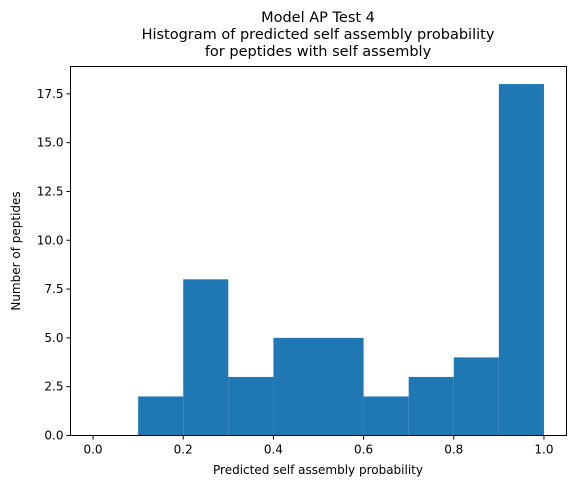 The width and height of the screenshot is (576, 488). What do you see at coordinates (50, 94) in the screenshot?
I see `y-tick-label: 17.5` at bounding box center [50, 94].